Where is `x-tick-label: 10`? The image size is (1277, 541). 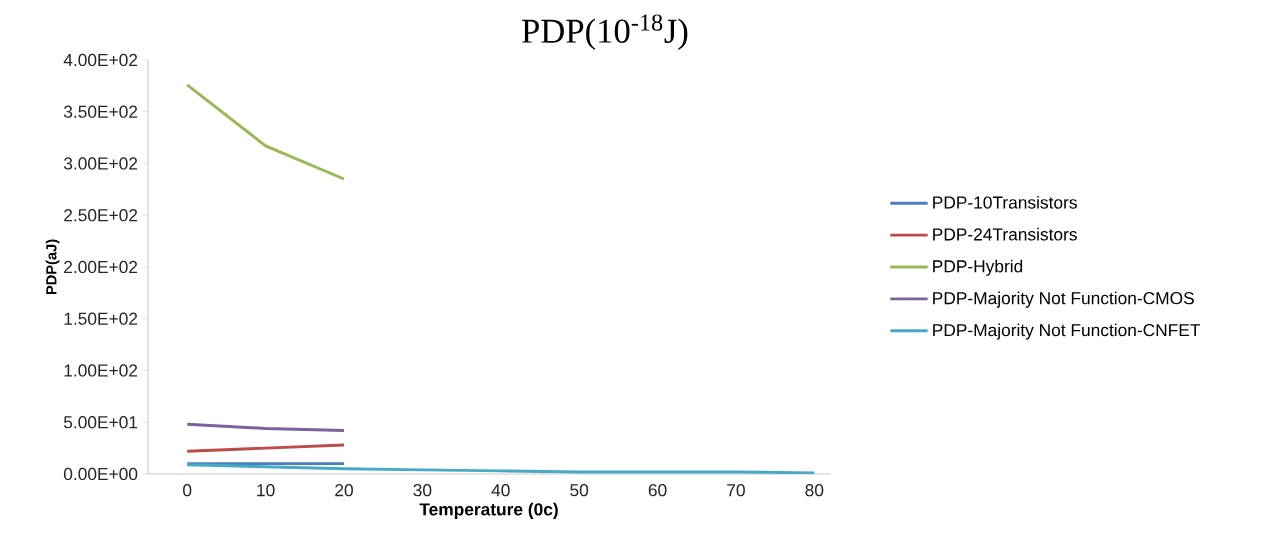
x-tick-label: 10 is located at coordinates (266, 490).